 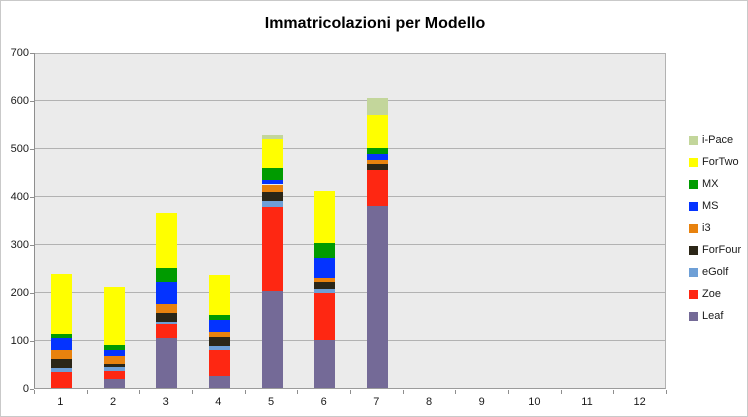 I want to click on gridline-y300, so click(x=350, y=244).